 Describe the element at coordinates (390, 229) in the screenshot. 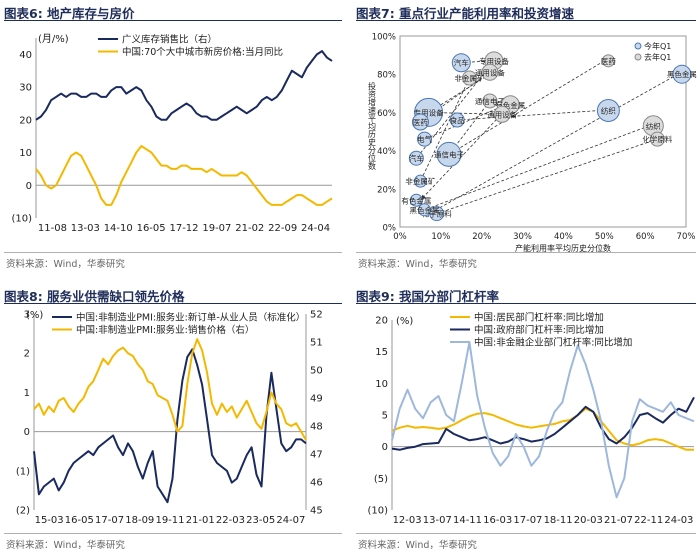

I see `y-tick-label: 0%` at that location.